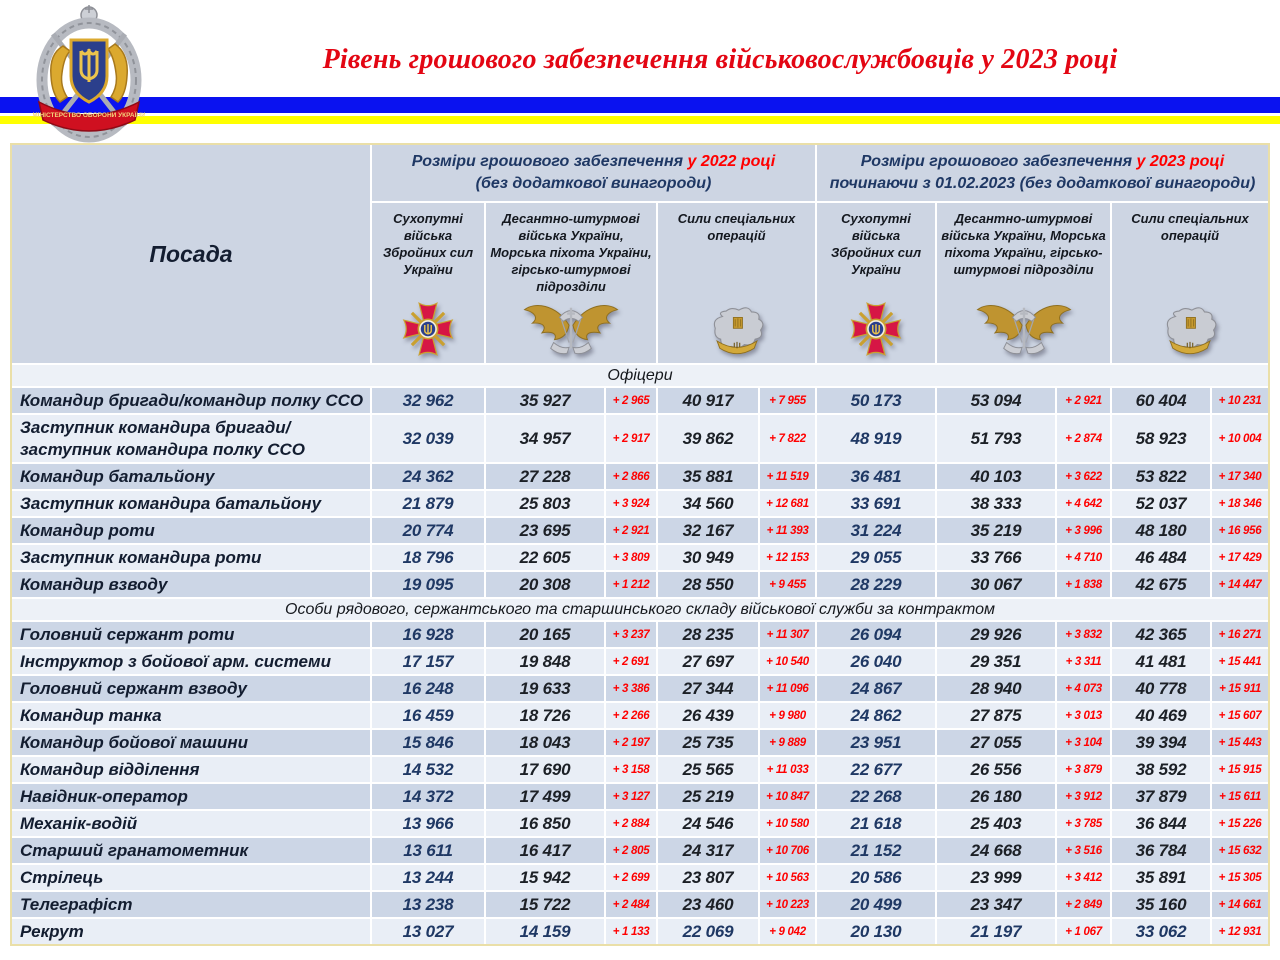  Describe the element at coordinates (708, 931) in the screenshot. I see `salary-value: 22 069` at that location.